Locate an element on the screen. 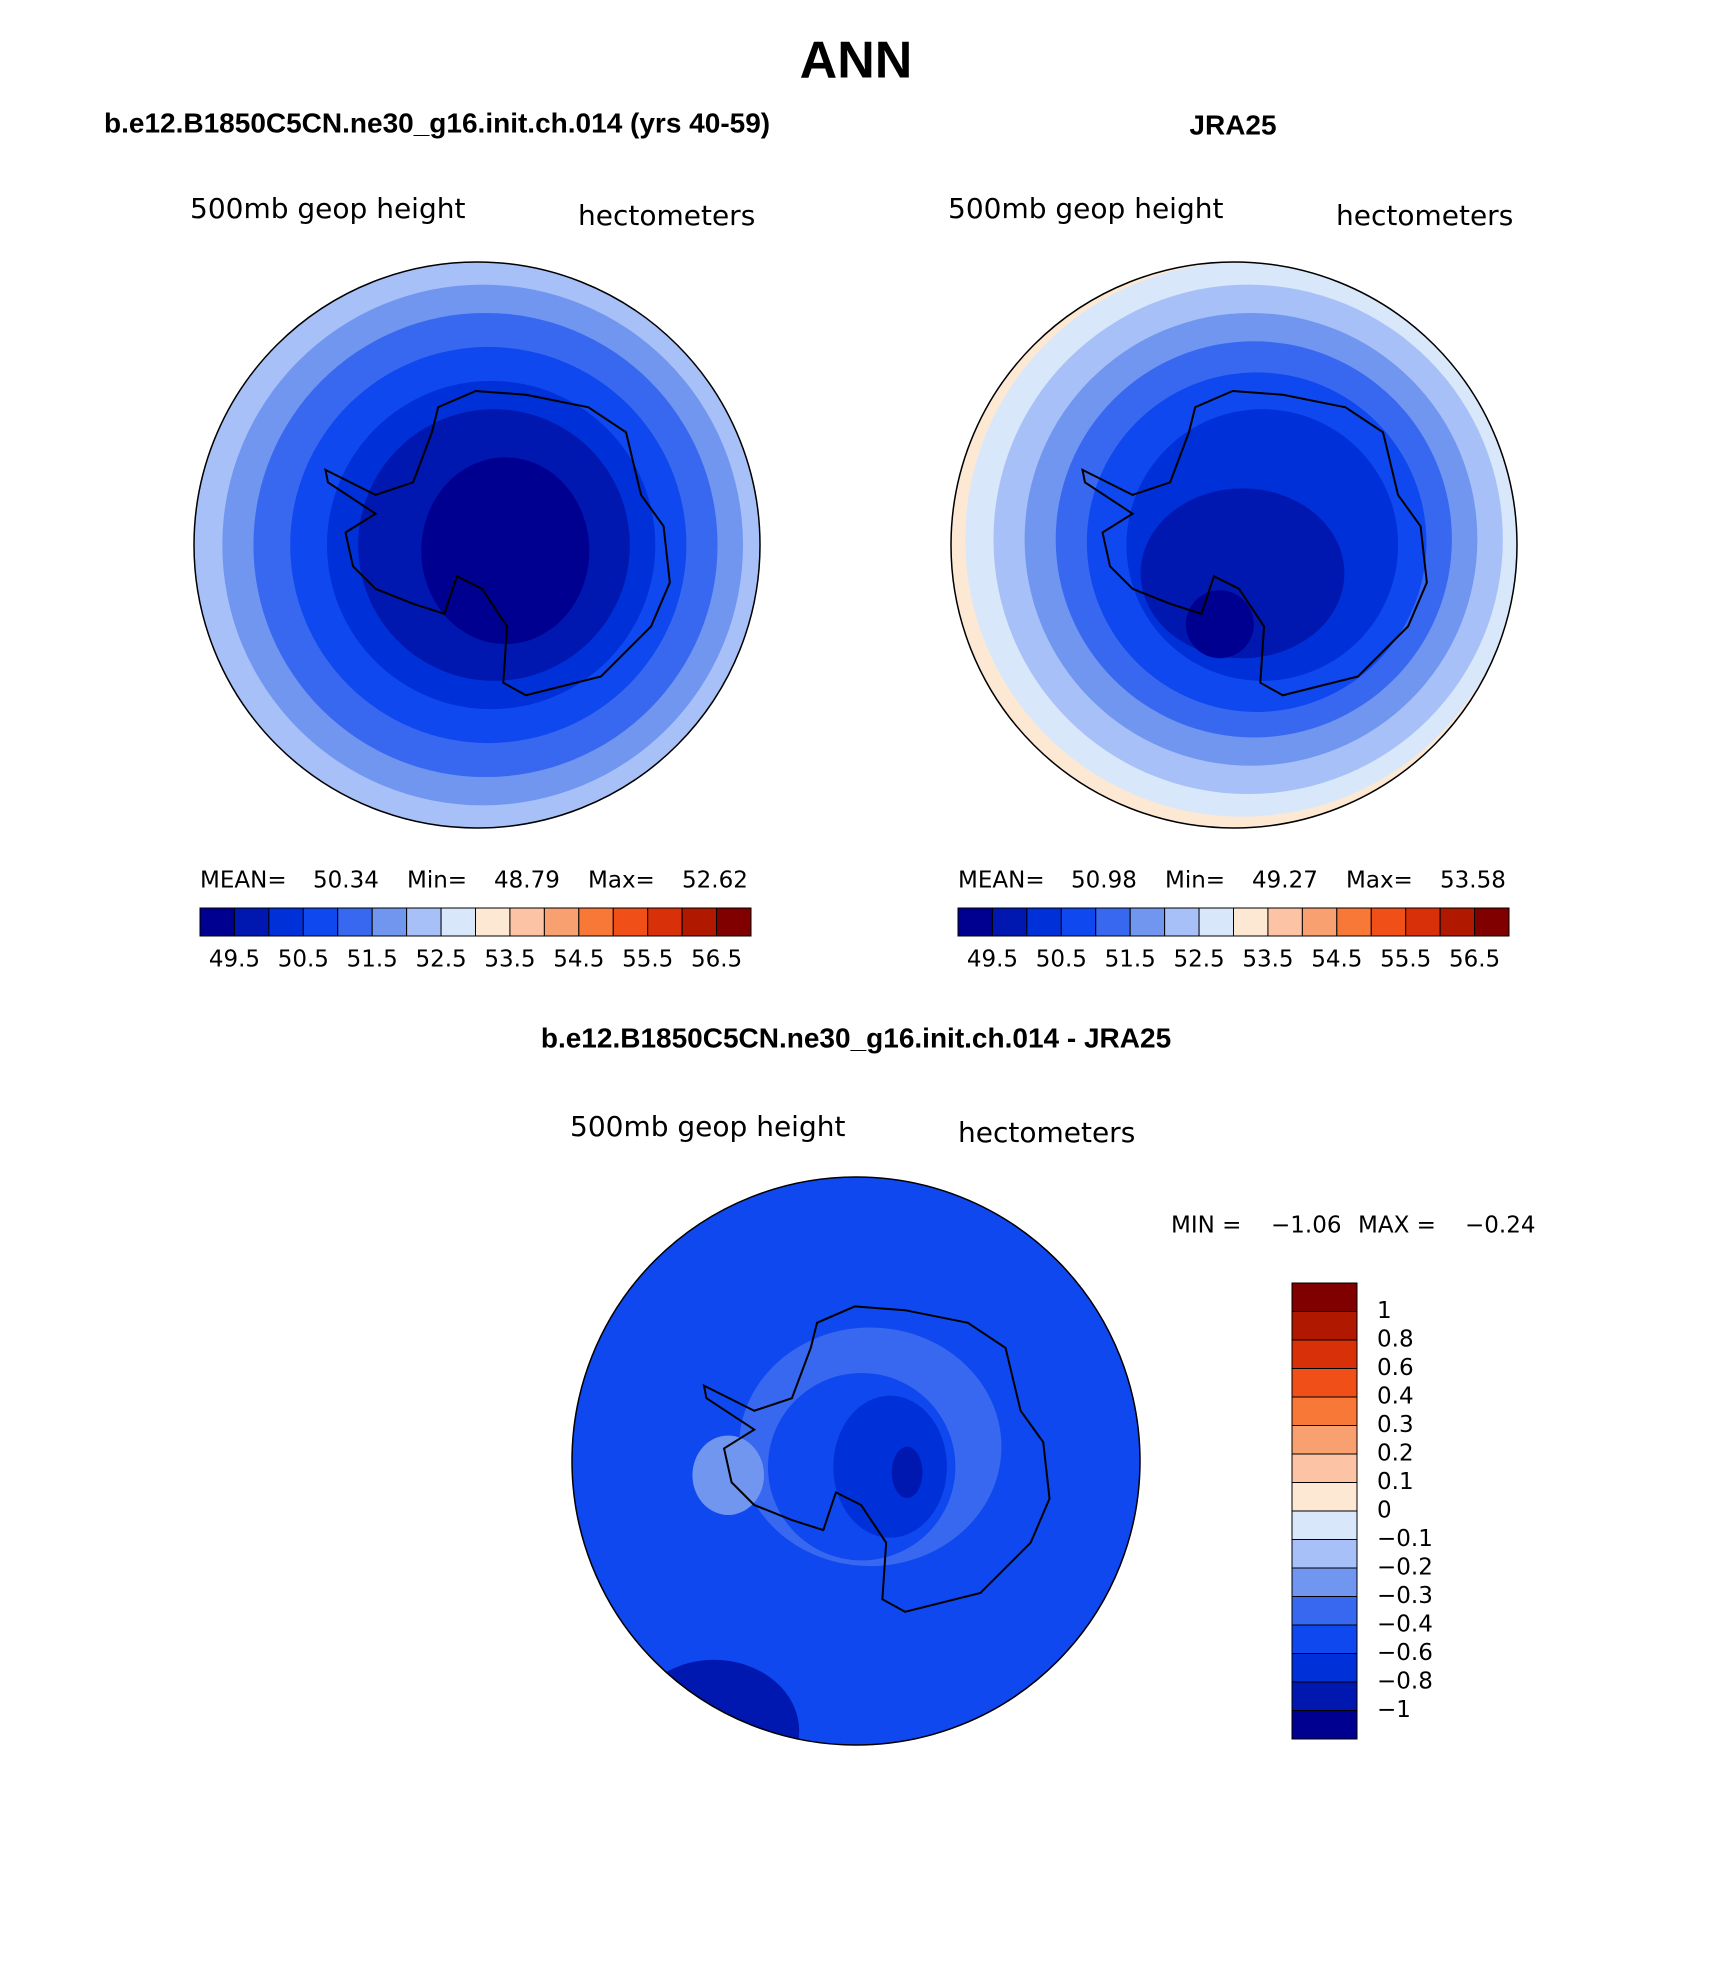 The image size is (1710, 1961). stat-label: MIN = is located at coordinates (1206, 1226).